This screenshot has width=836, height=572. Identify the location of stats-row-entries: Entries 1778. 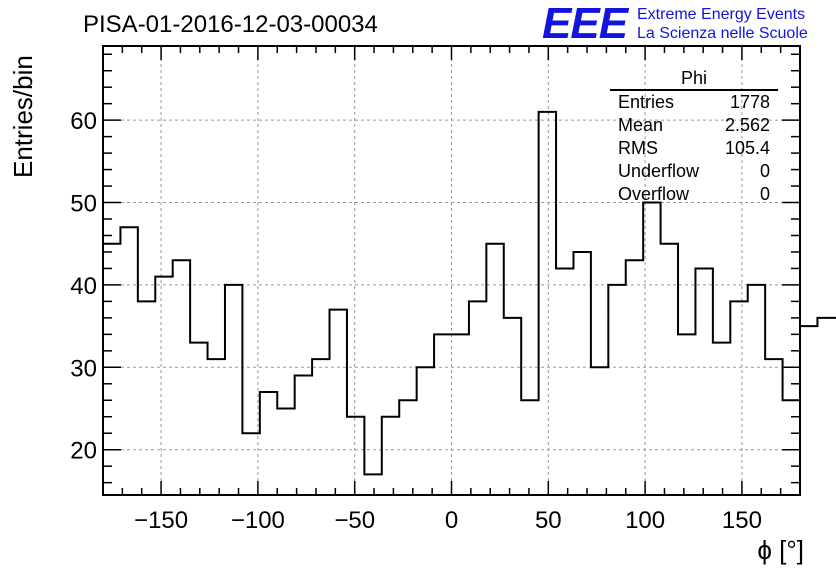
(694, 102).